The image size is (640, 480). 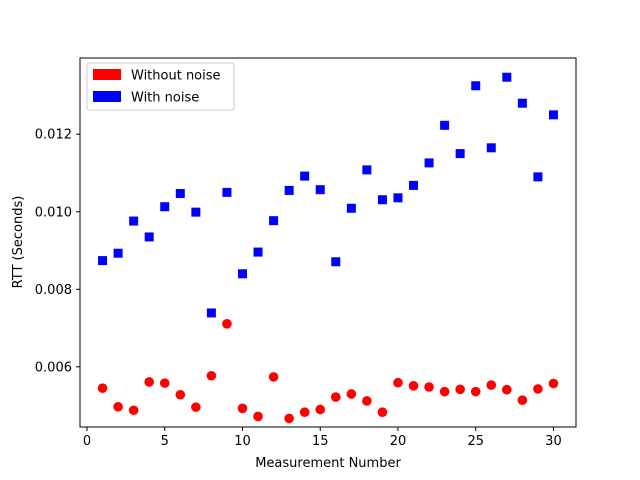 I want to click on legend-box, so click(x=160, y=86).